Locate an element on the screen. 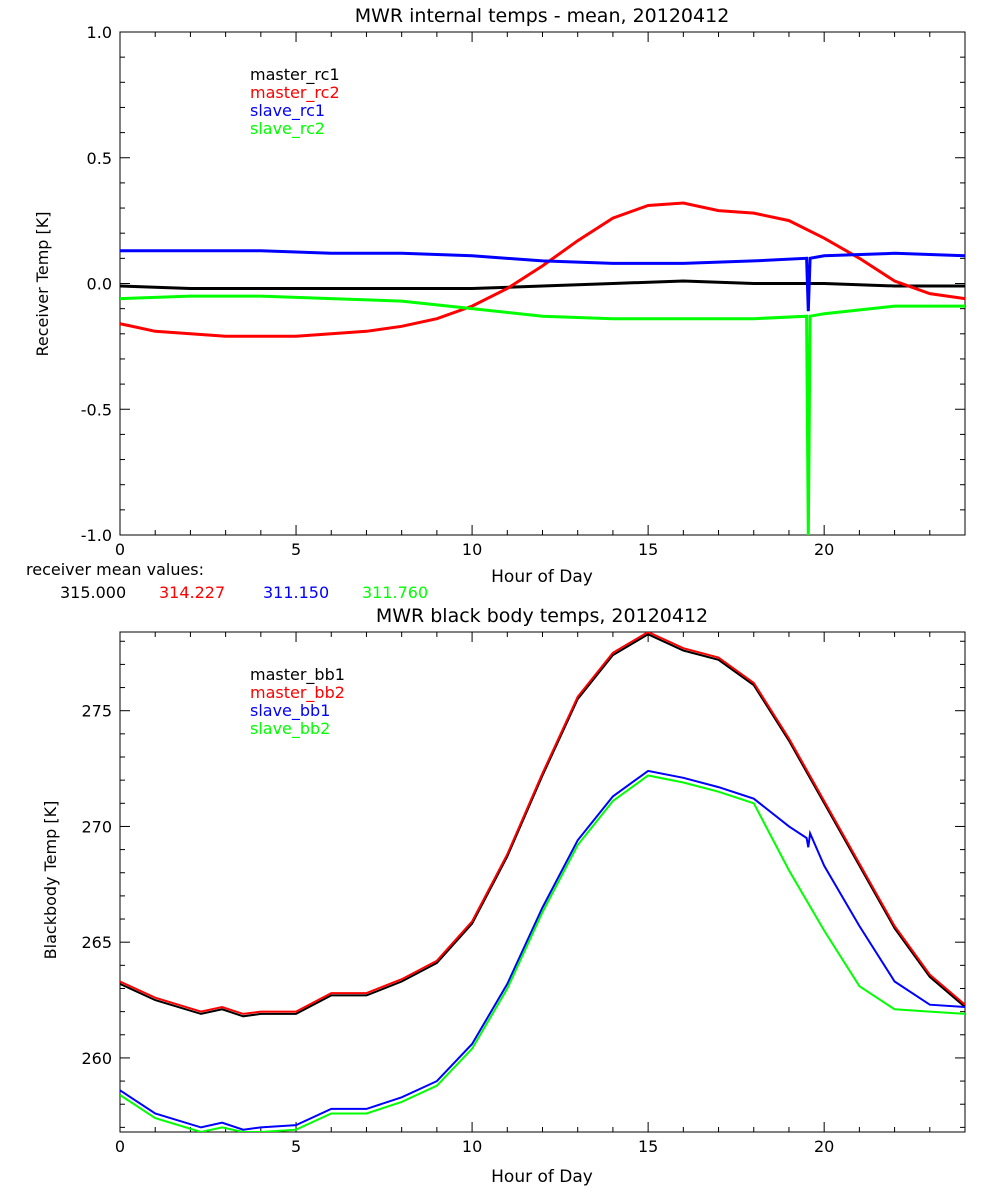 The width and height of the screenshot is (1000, 1200). y-tick-label: 270 is located at coordinates (96, 826).